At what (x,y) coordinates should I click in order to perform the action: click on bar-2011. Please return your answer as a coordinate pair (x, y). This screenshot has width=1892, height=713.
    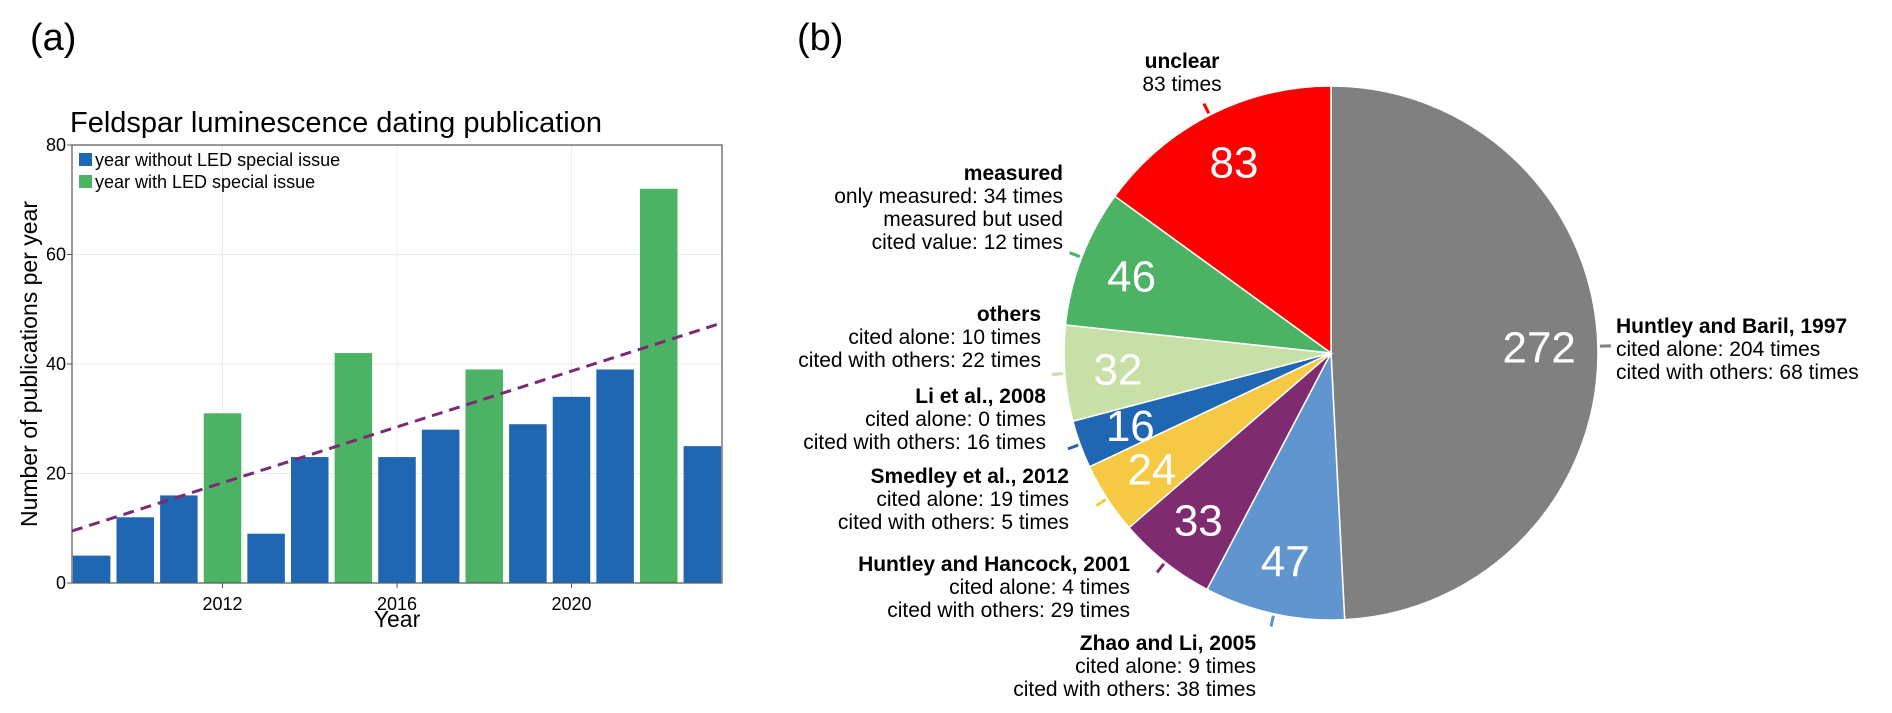
    Looking at the image, I should click on (179, 539).